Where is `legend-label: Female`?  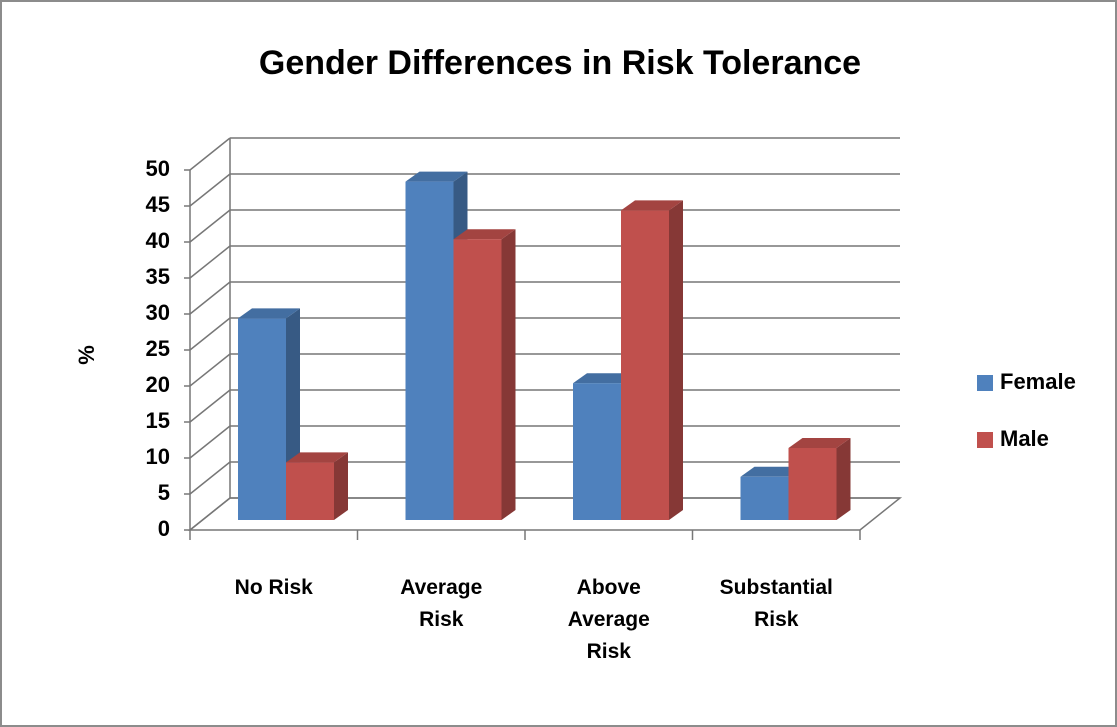 legend-label: Female is located at coordinates (1038, 381).